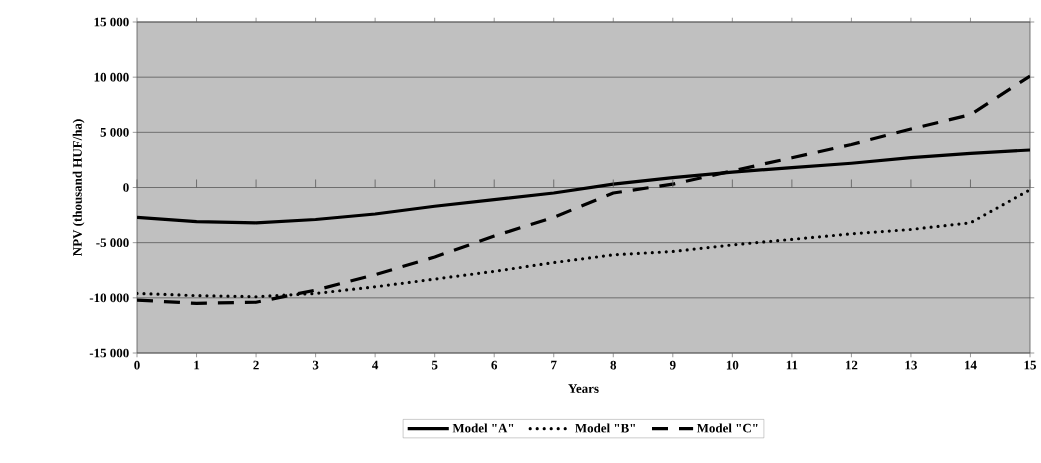  I want to click on x-tick-label: 9, so click(672, 365).